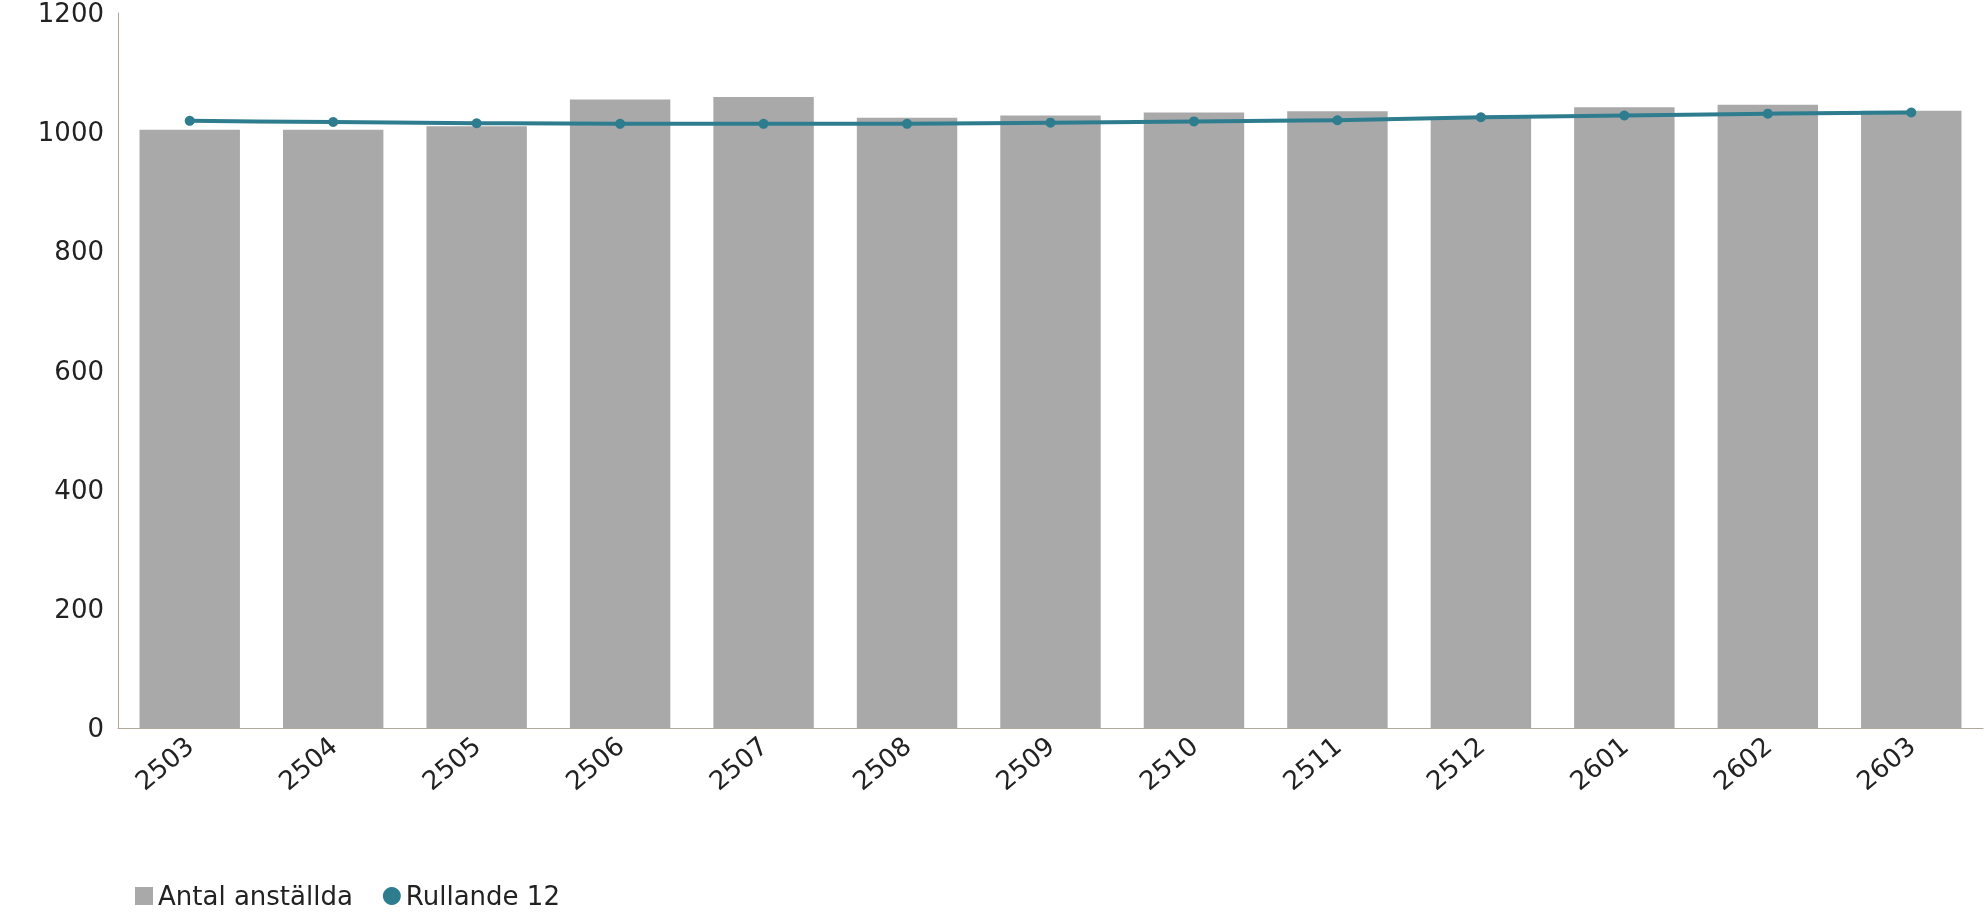 The height and width of the screenshot is (922, 1985). Describe the element at coordinates (70, 14) in the screenshot. I see `y-tick-label: 1200` at that location.